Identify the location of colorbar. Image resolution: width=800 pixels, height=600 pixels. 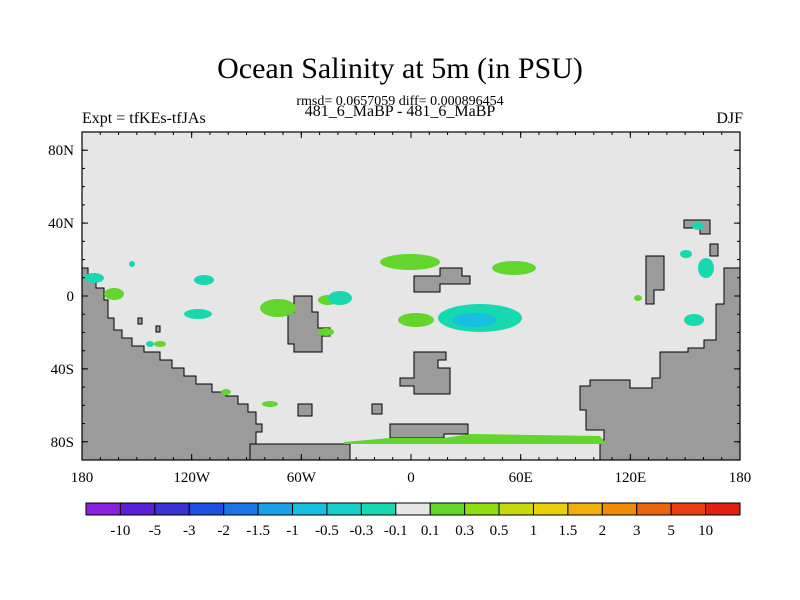
(413, 509).